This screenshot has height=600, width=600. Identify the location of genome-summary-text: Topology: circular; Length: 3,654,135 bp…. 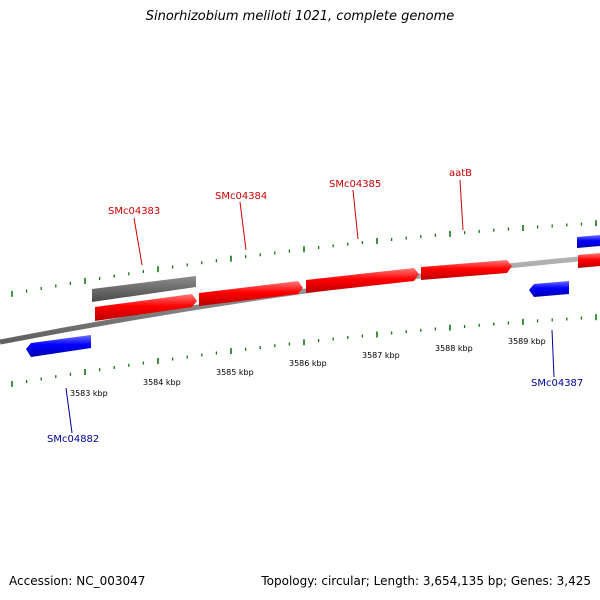
(426, 581).